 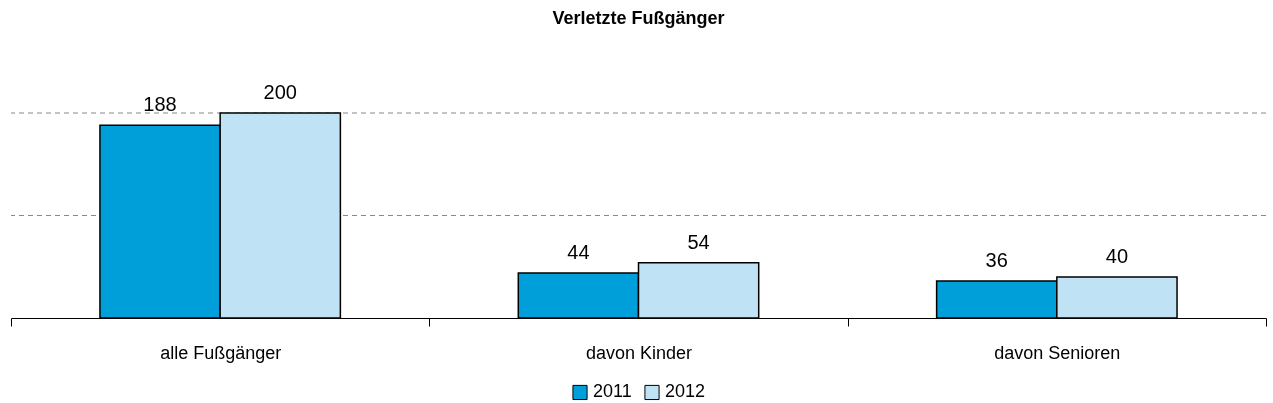 I want to click on chart-title: Verletzte Fußgänger, so click(x=638, y=18).